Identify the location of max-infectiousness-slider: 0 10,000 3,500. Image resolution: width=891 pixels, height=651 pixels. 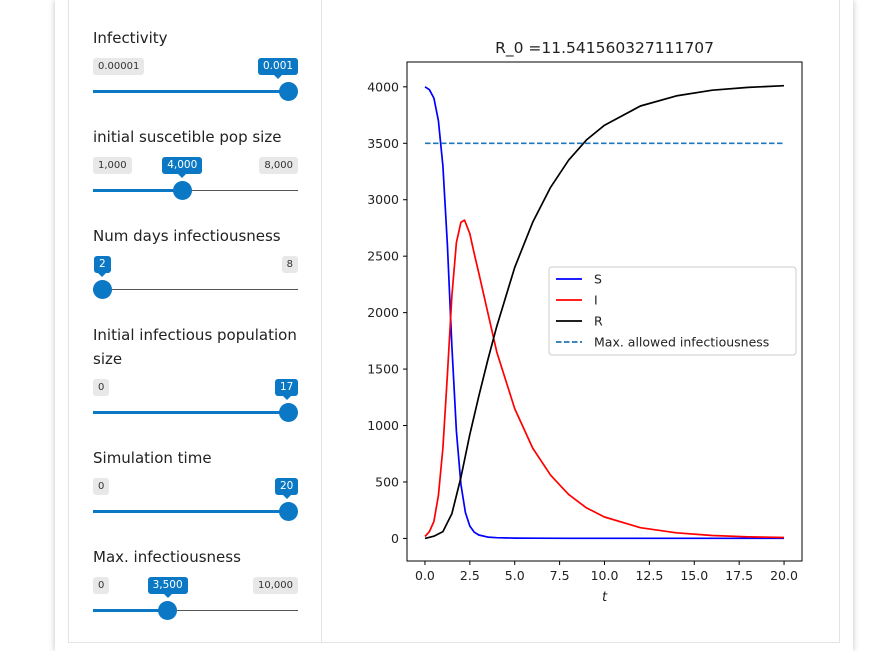
(195, 598).